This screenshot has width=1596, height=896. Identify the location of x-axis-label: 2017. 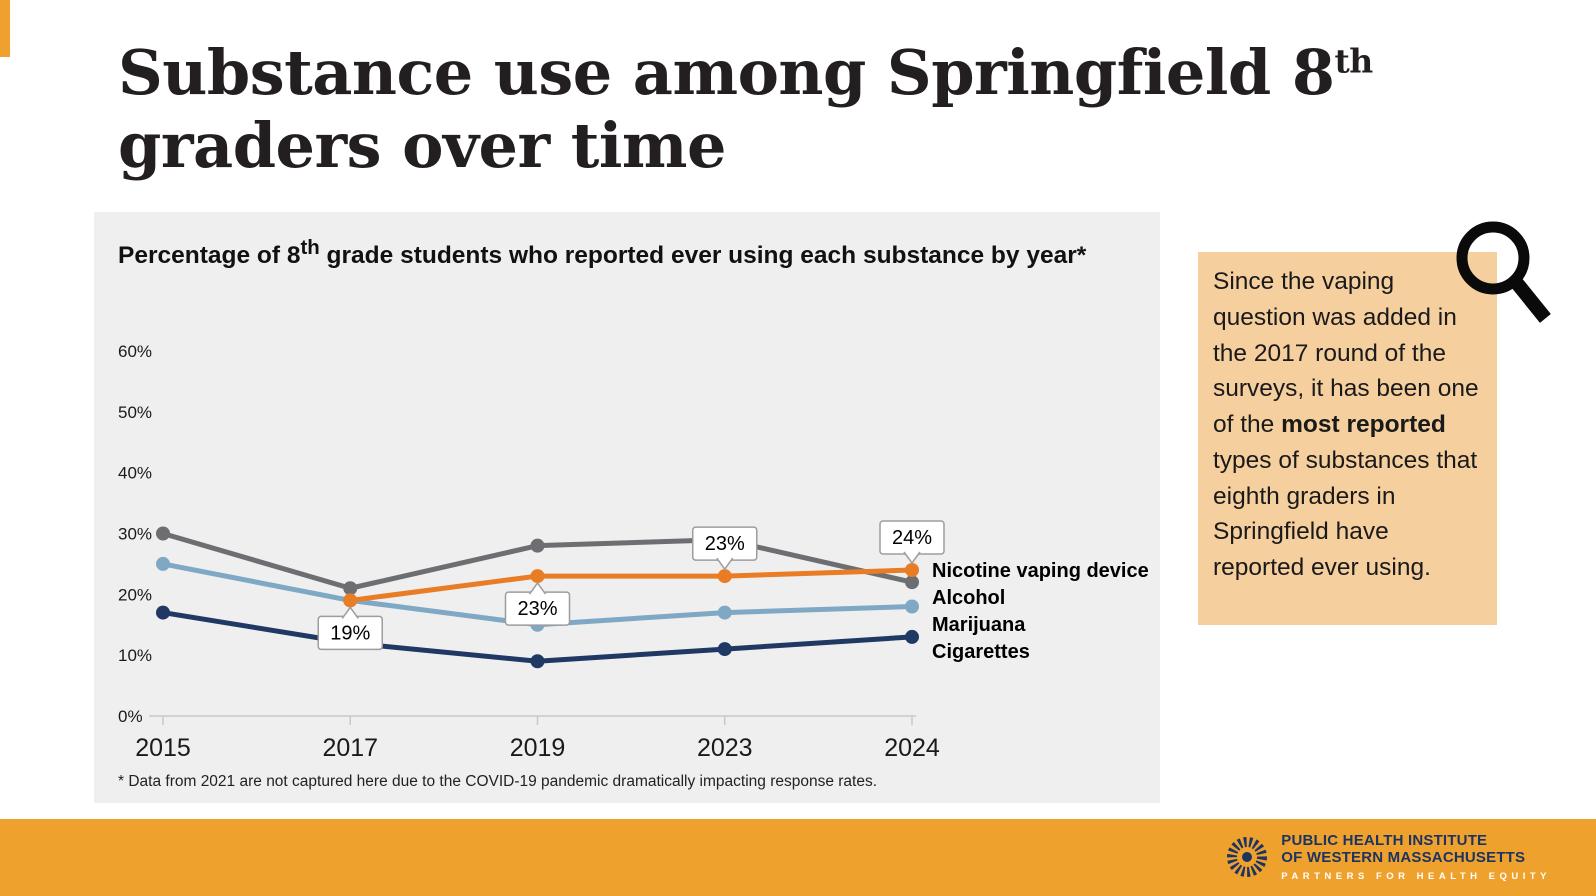
(350, 748).